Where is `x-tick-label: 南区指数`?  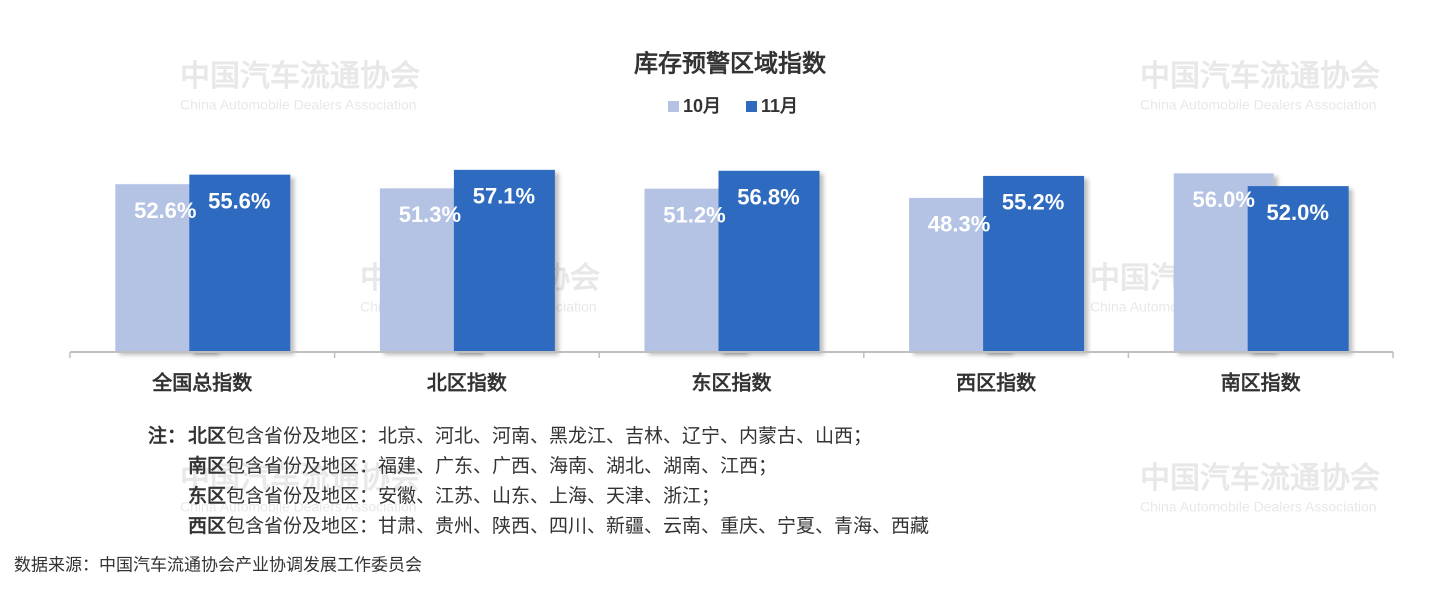
x-tick-label: 南区指数 is located at coordinates (1261, 382).